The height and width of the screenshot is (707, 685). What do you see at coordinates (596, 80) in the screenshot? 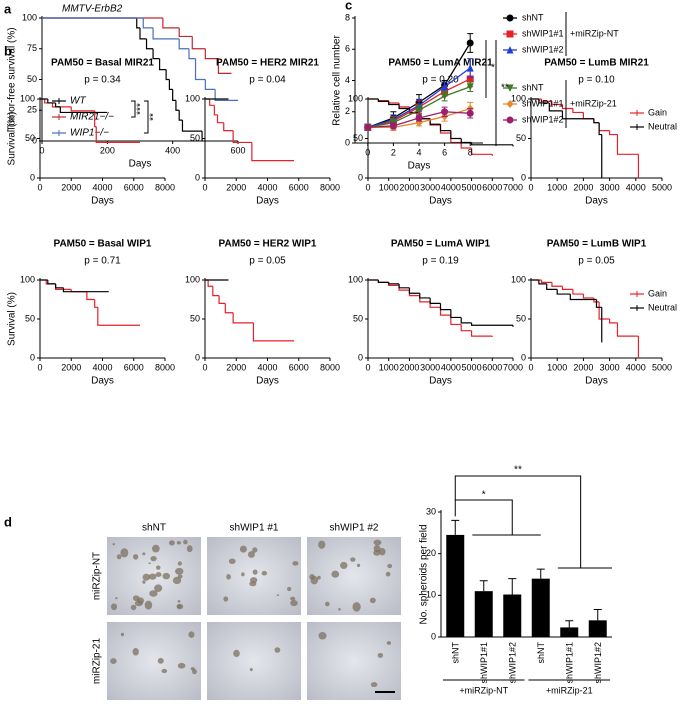
I see `p-value: p = 0.10` at bounding box center [596, 80].